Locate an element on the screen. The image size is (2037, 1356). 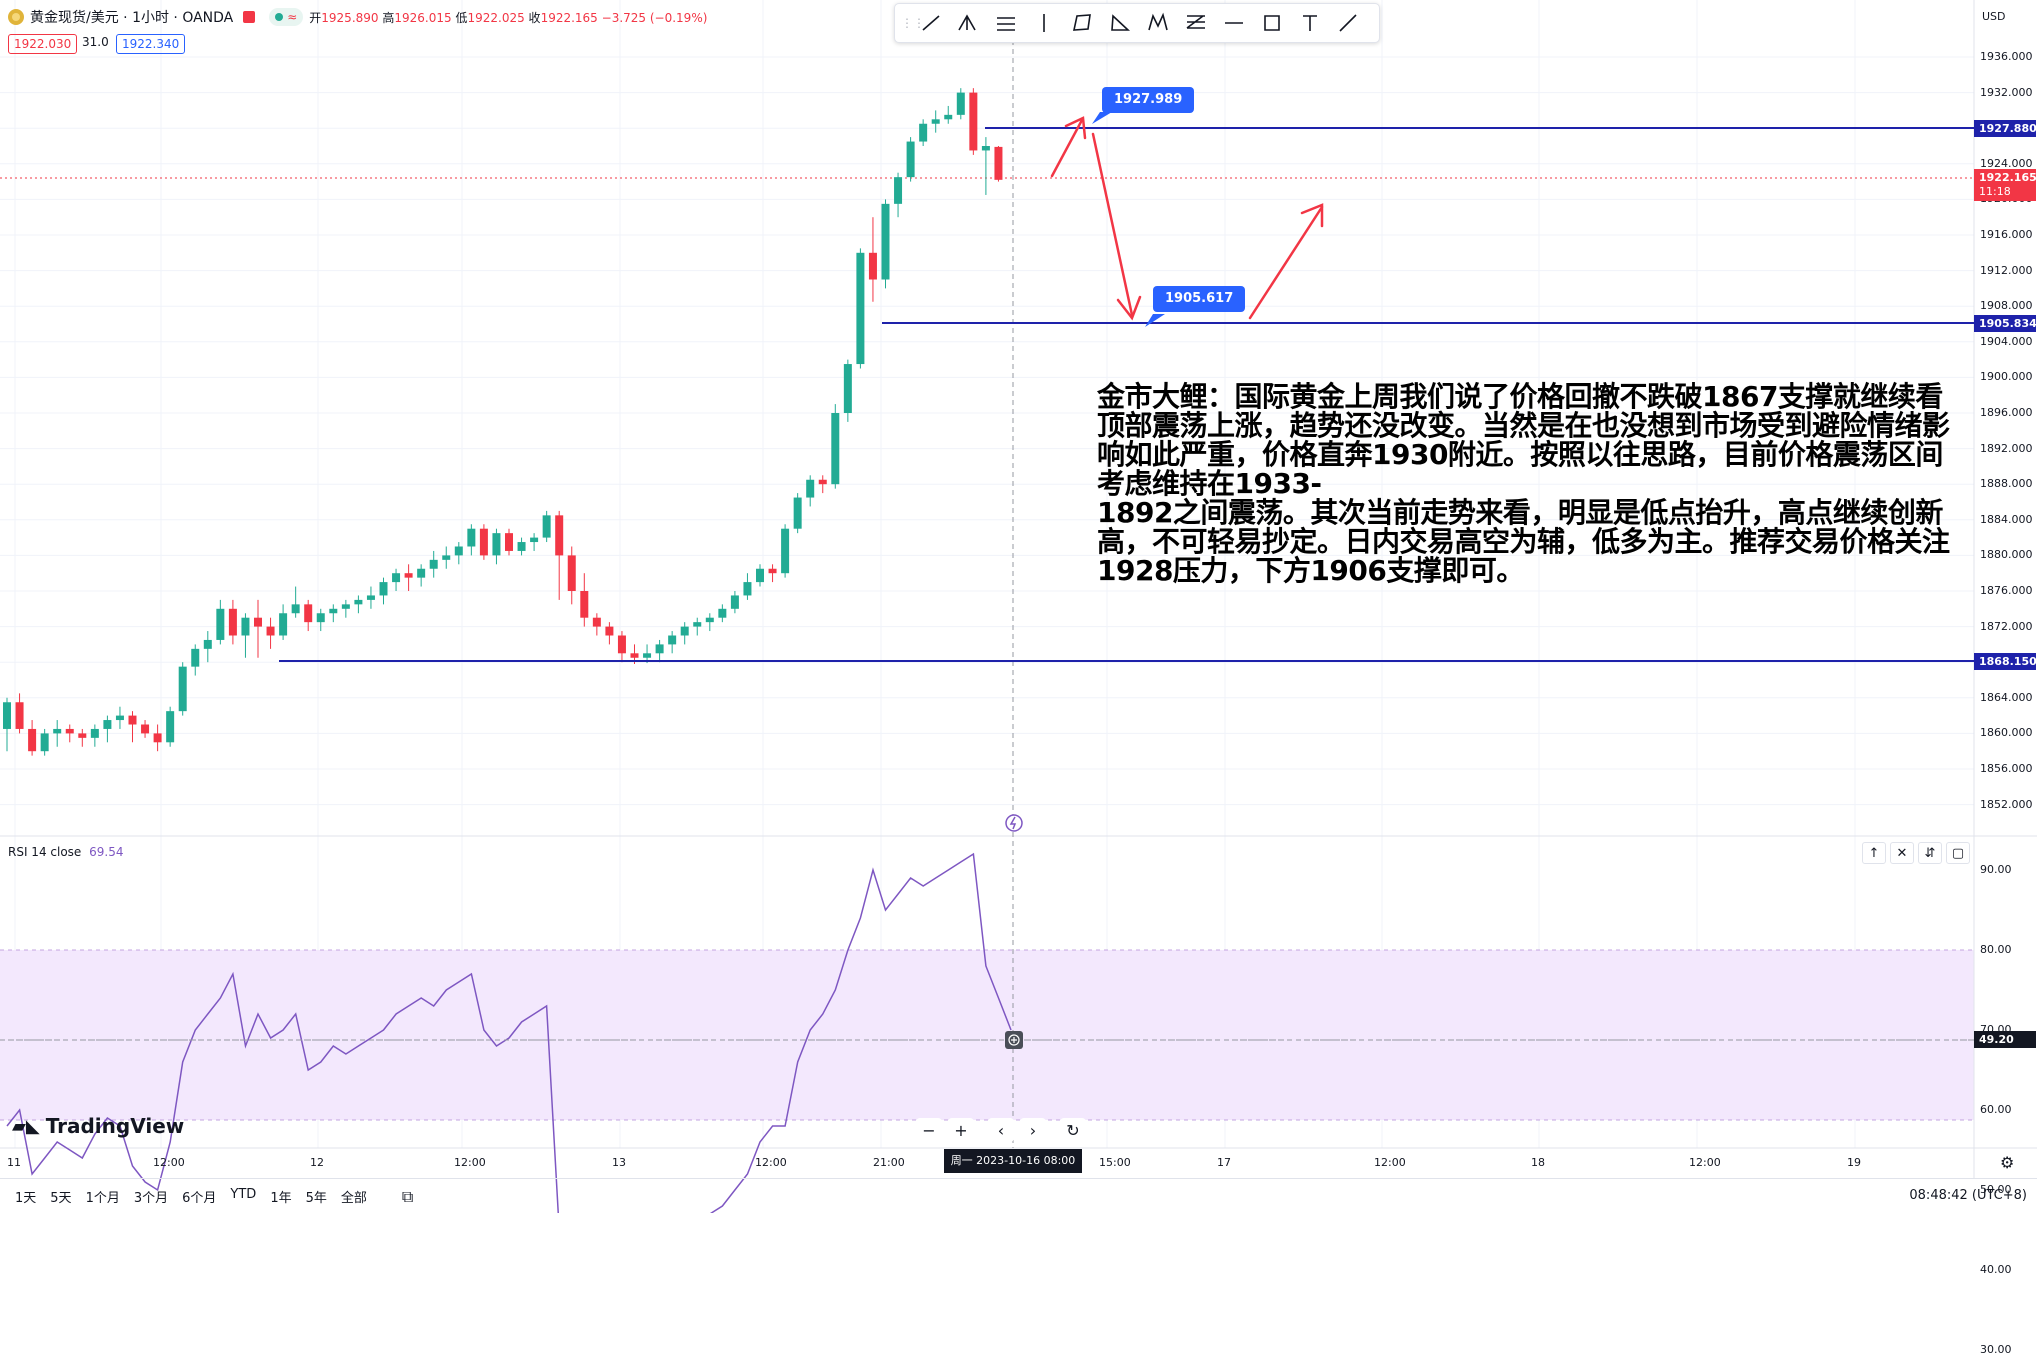
collapse-pane-icon: ⇵ is located at coordinates (1930, 853).